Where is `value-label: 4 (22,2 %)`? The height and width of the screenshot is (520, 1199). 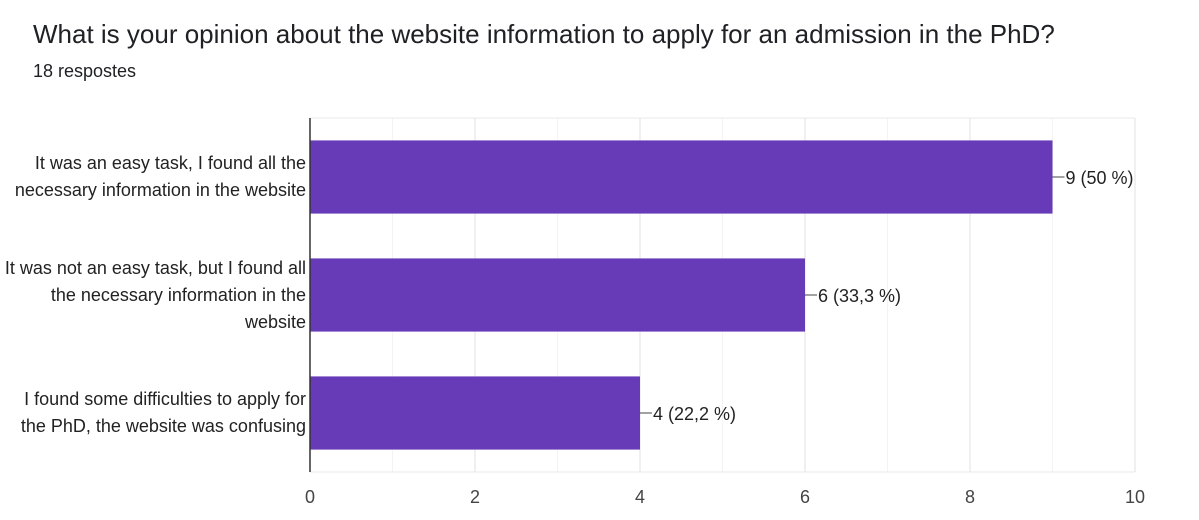 value-label: 4 (22,2 %) is located at coordinates (694, 414).